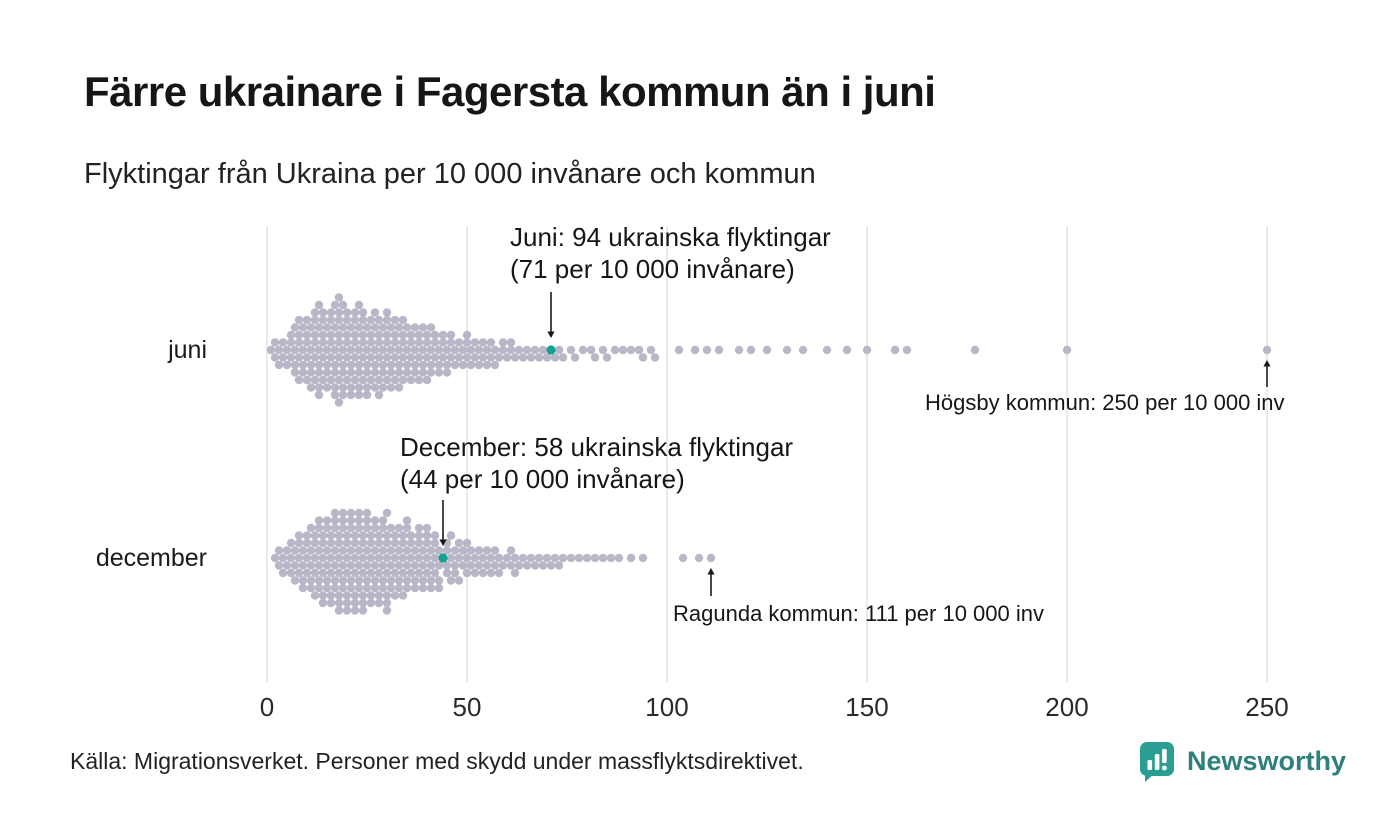  I want to click on arrowhead-juni-highlight, so click(551, 334).